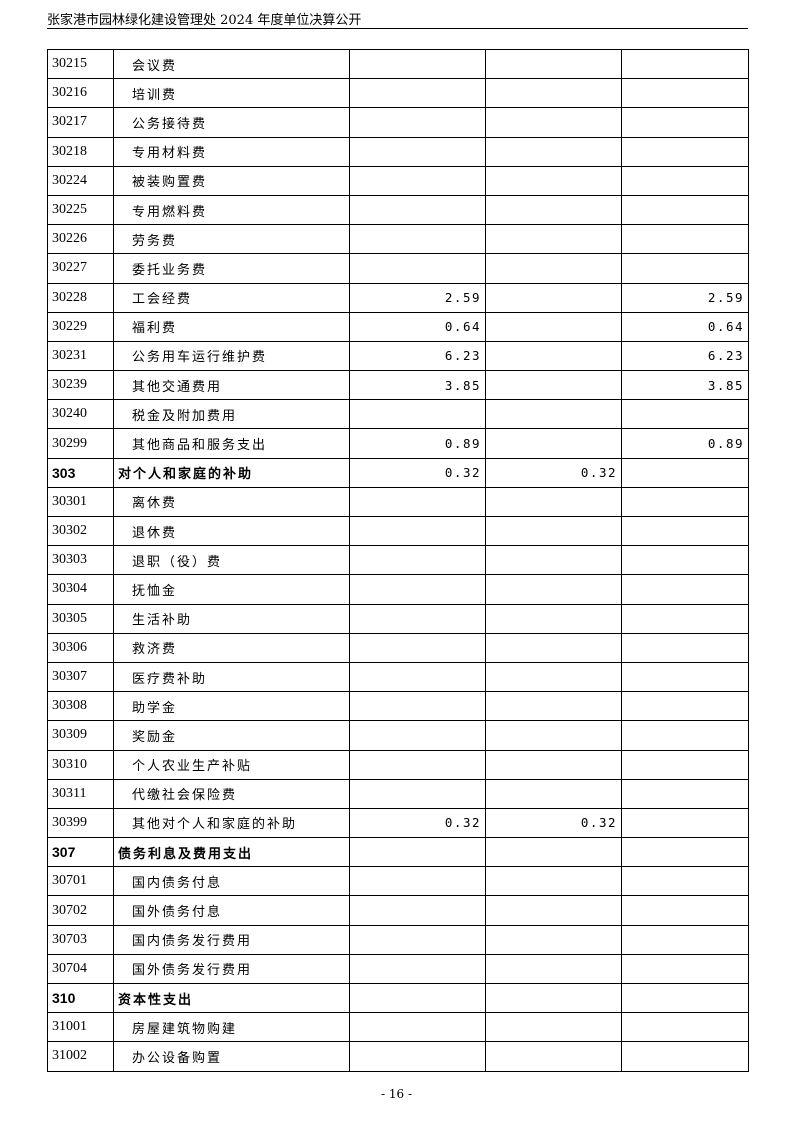  I want to click on item-name: 会议费, so click(231, 64).